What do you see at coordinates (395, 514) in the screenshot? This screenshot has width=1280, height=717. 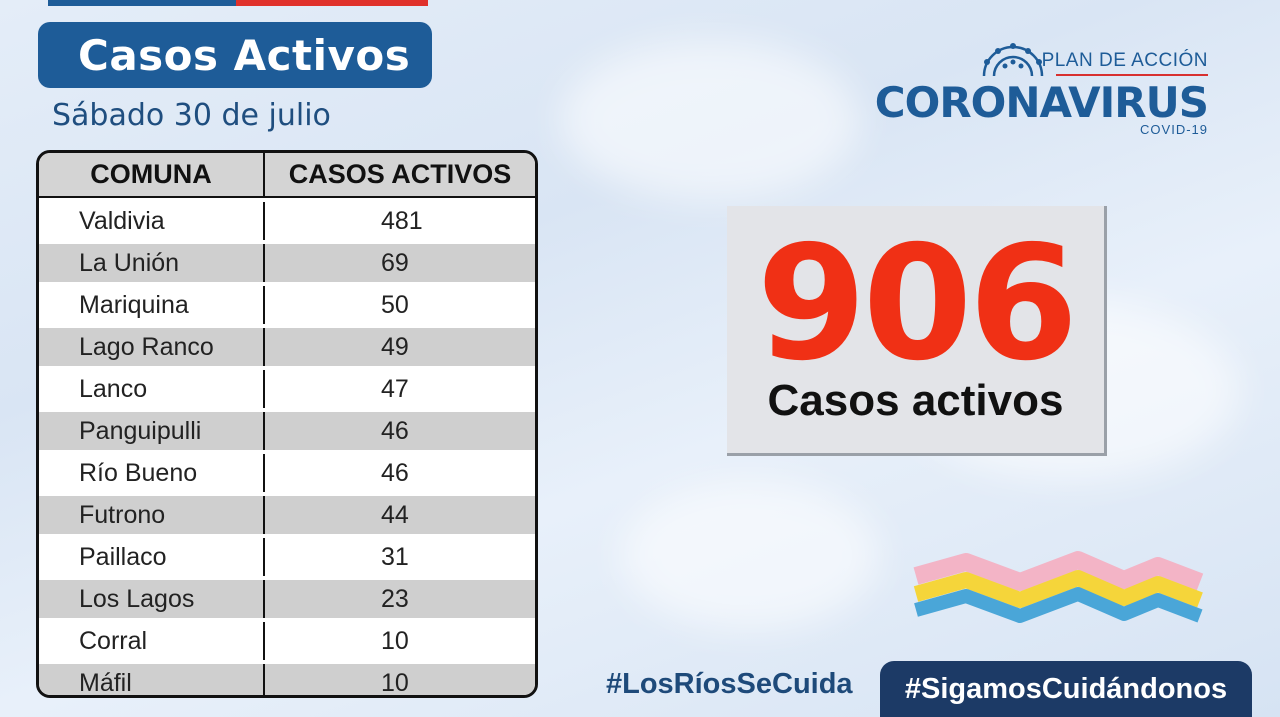 I see `cell-casos: 44` at bounding box center [395, 514].